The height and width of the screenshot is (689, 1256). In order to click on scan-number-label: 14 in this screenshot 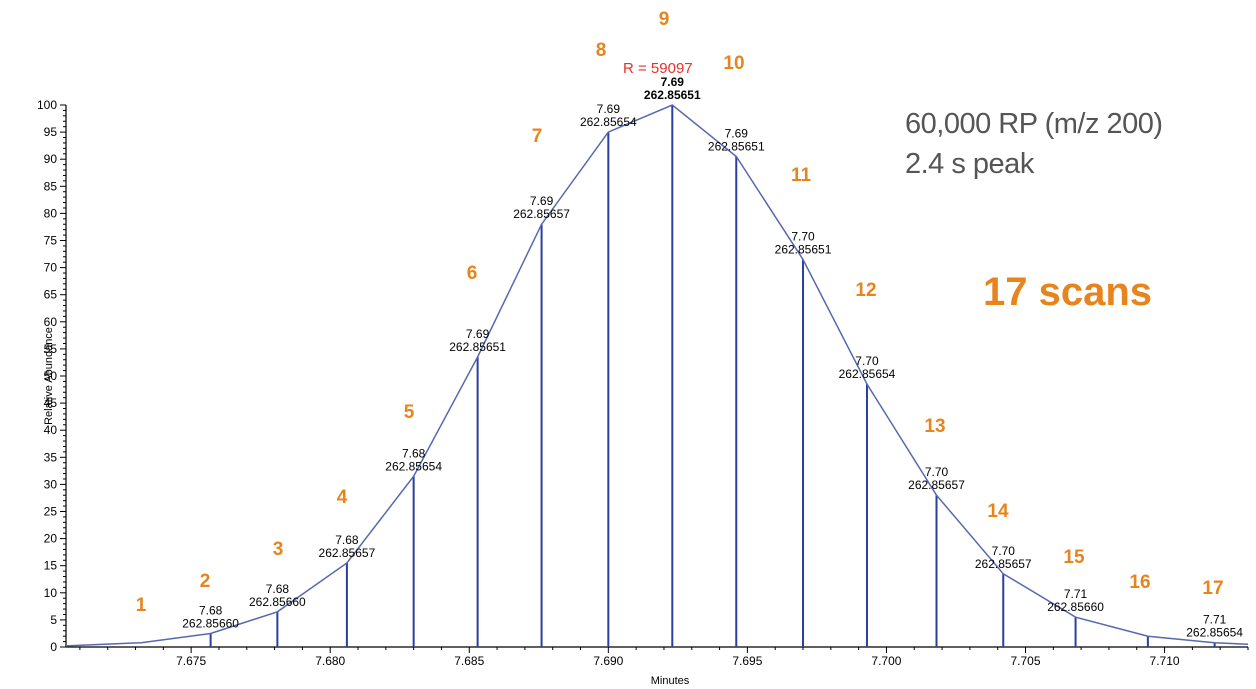, I will do `click(998, 511)`.